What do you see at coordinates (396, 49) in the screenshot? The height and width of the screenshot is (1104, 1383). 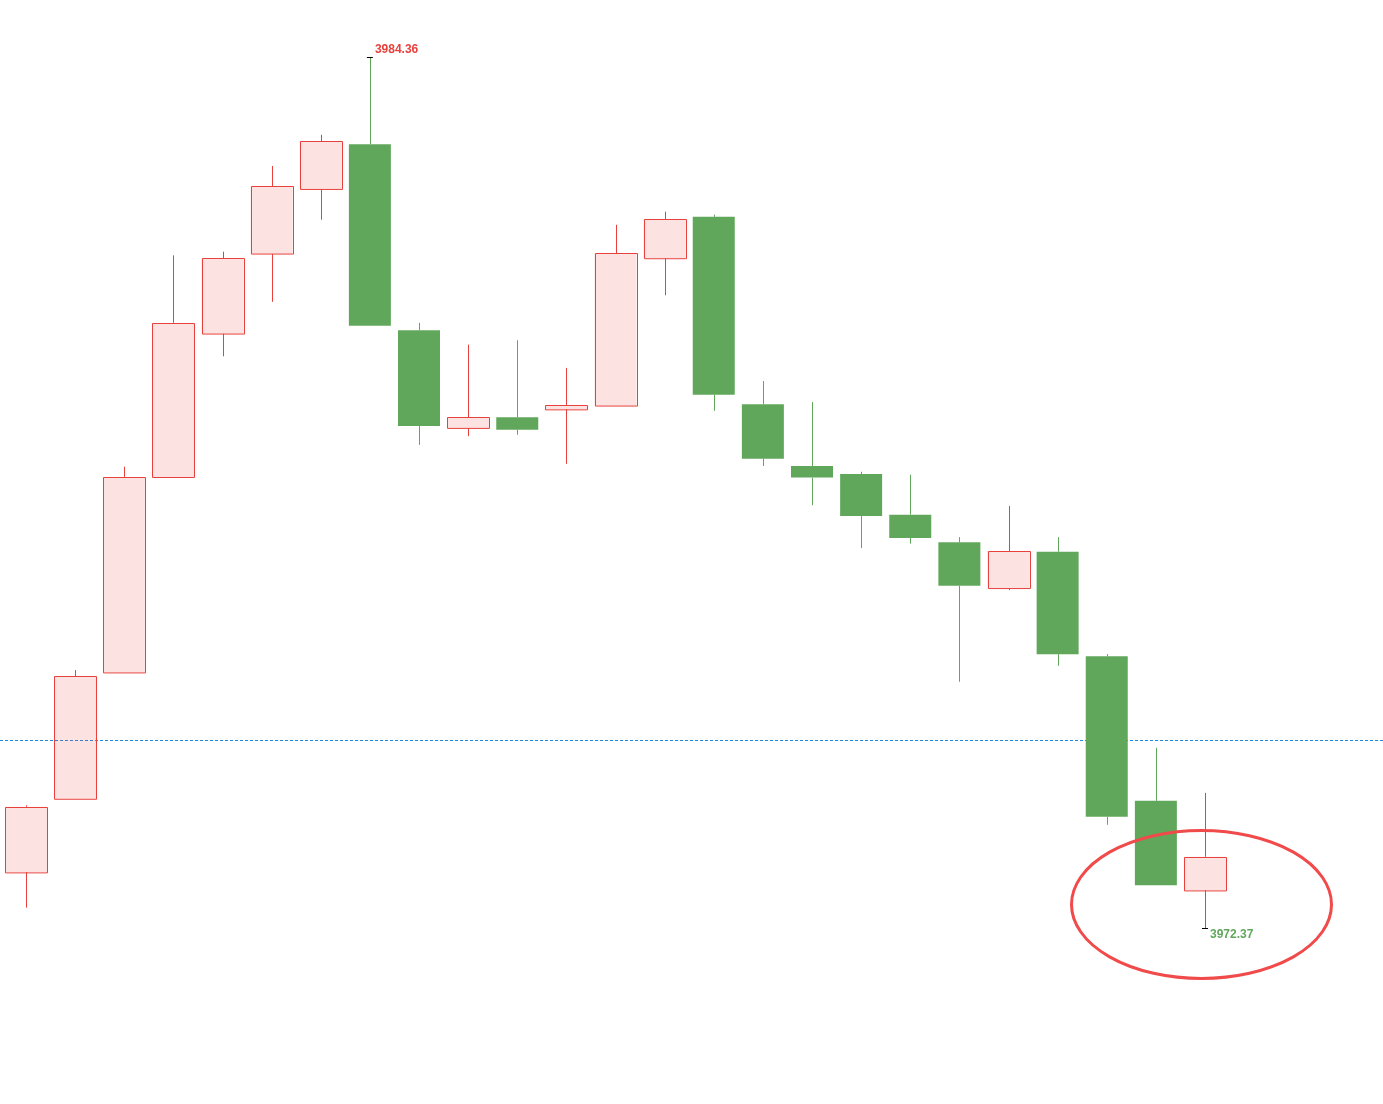 I see `text: 3984.36` at bounding box center [396, 49].